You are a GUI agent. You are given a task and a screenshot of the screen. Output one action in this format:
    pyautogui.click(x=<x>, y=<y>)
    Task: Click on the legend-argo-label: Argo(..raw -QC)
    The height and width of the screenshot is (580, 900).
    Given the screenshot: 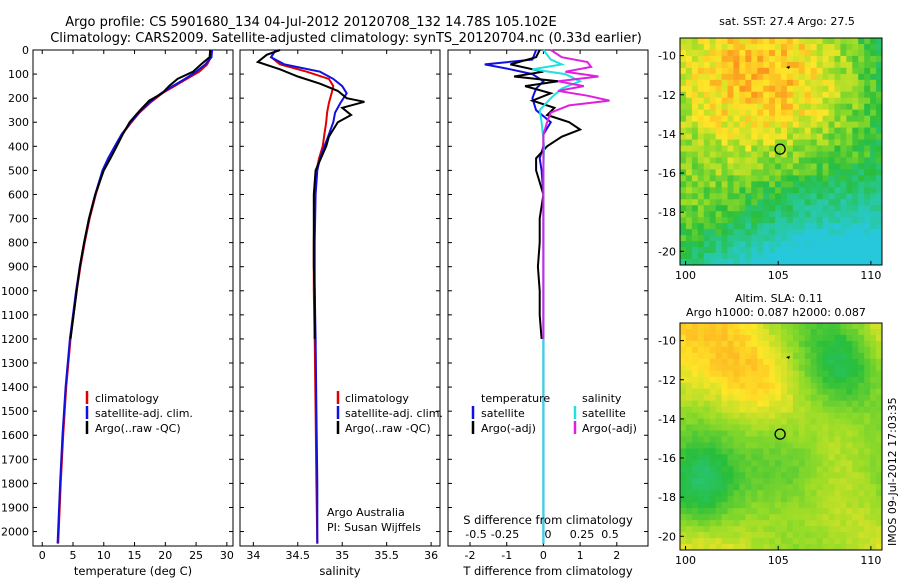 What is the action you would take?
    pyautogui.click(x=138, y=428)
    